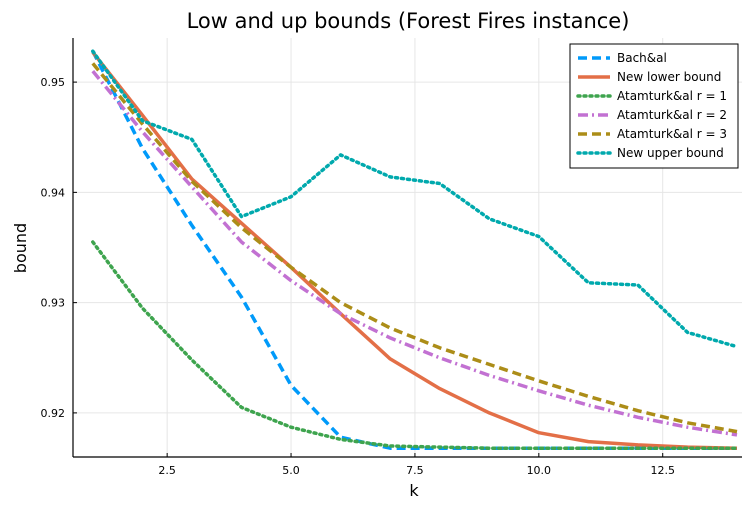 The height and width of the screenshot is (506, 746). What do you see at coordinates (642, 58) in the screenshot?
I see `legend-label: Bach&al` at bounding box center [642, 58].